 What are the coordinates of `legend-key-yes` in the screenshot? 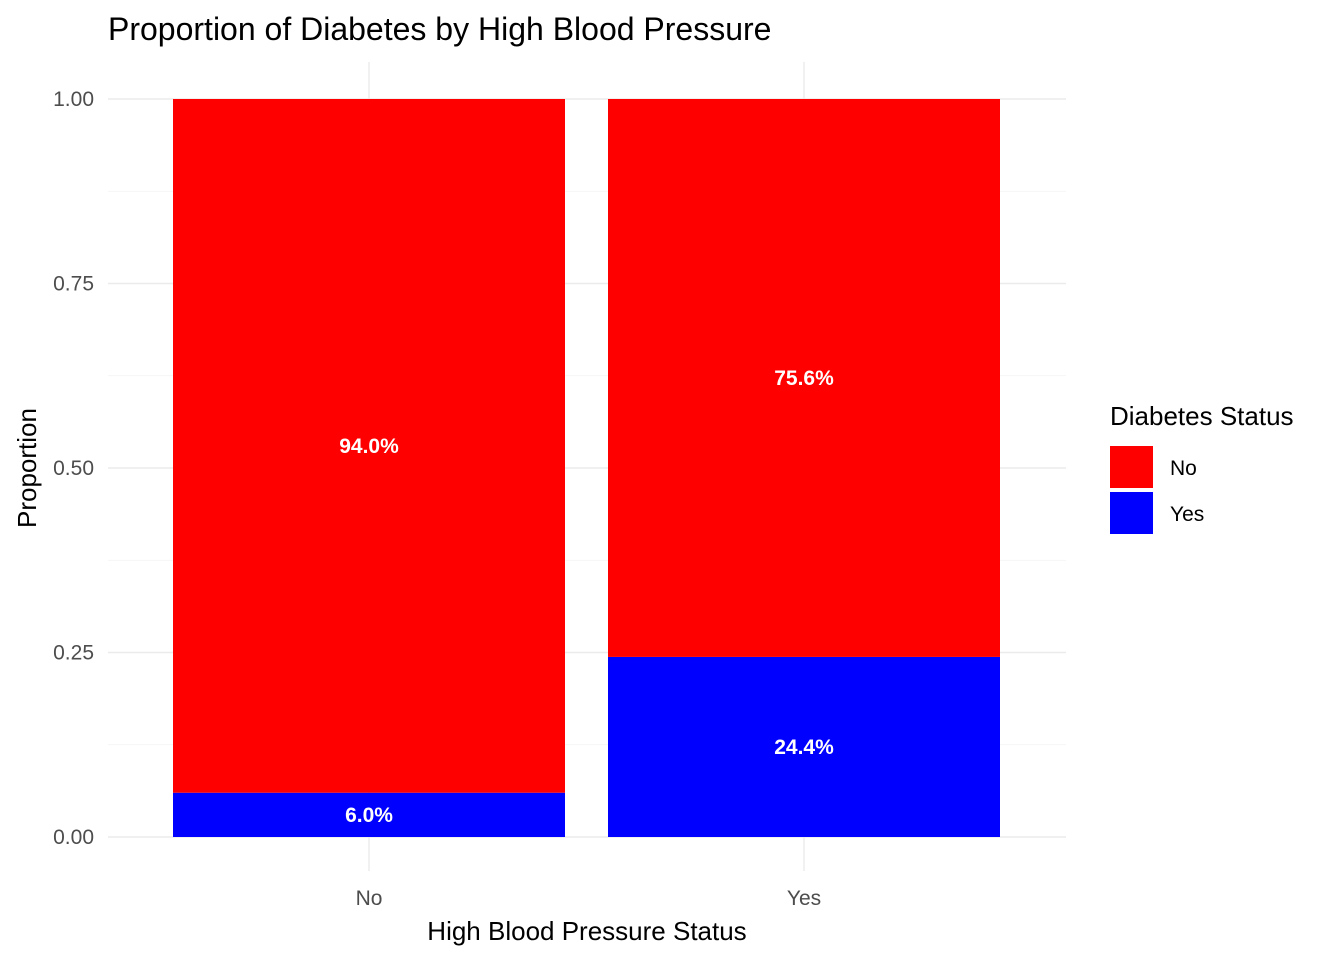 It's located at (1131, 513).